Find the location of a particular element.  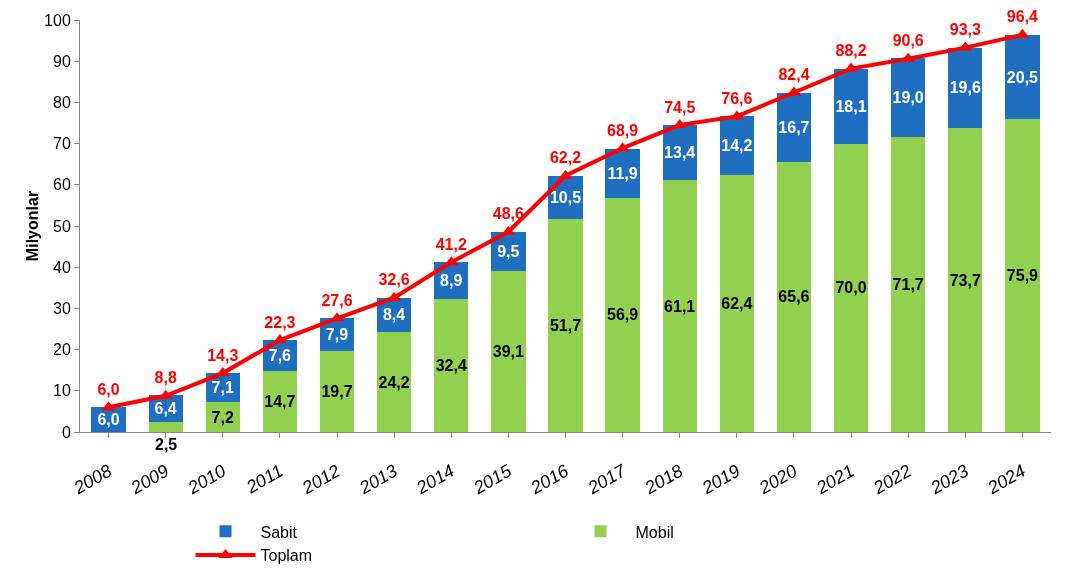

data-label: 96,4 is located at coordinates (1022, 17).